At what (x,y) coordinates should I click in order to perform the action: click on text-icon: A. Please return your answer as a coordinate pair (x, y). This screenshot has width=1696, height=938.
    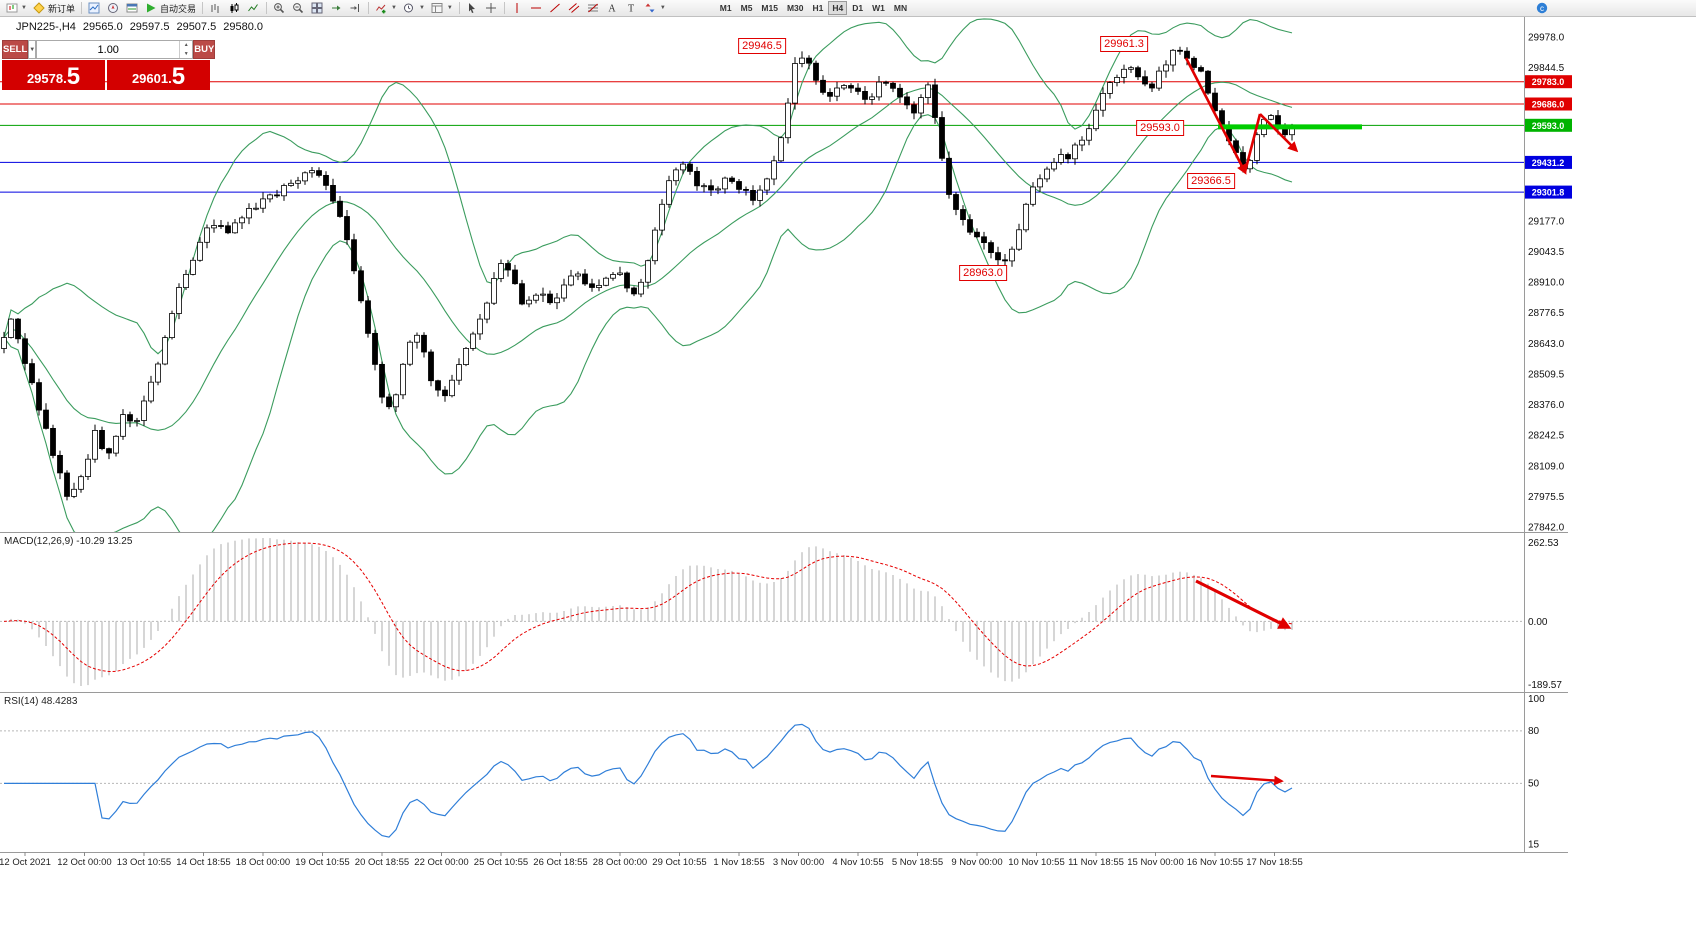
    Looking at the image, I should click on (612, 8).